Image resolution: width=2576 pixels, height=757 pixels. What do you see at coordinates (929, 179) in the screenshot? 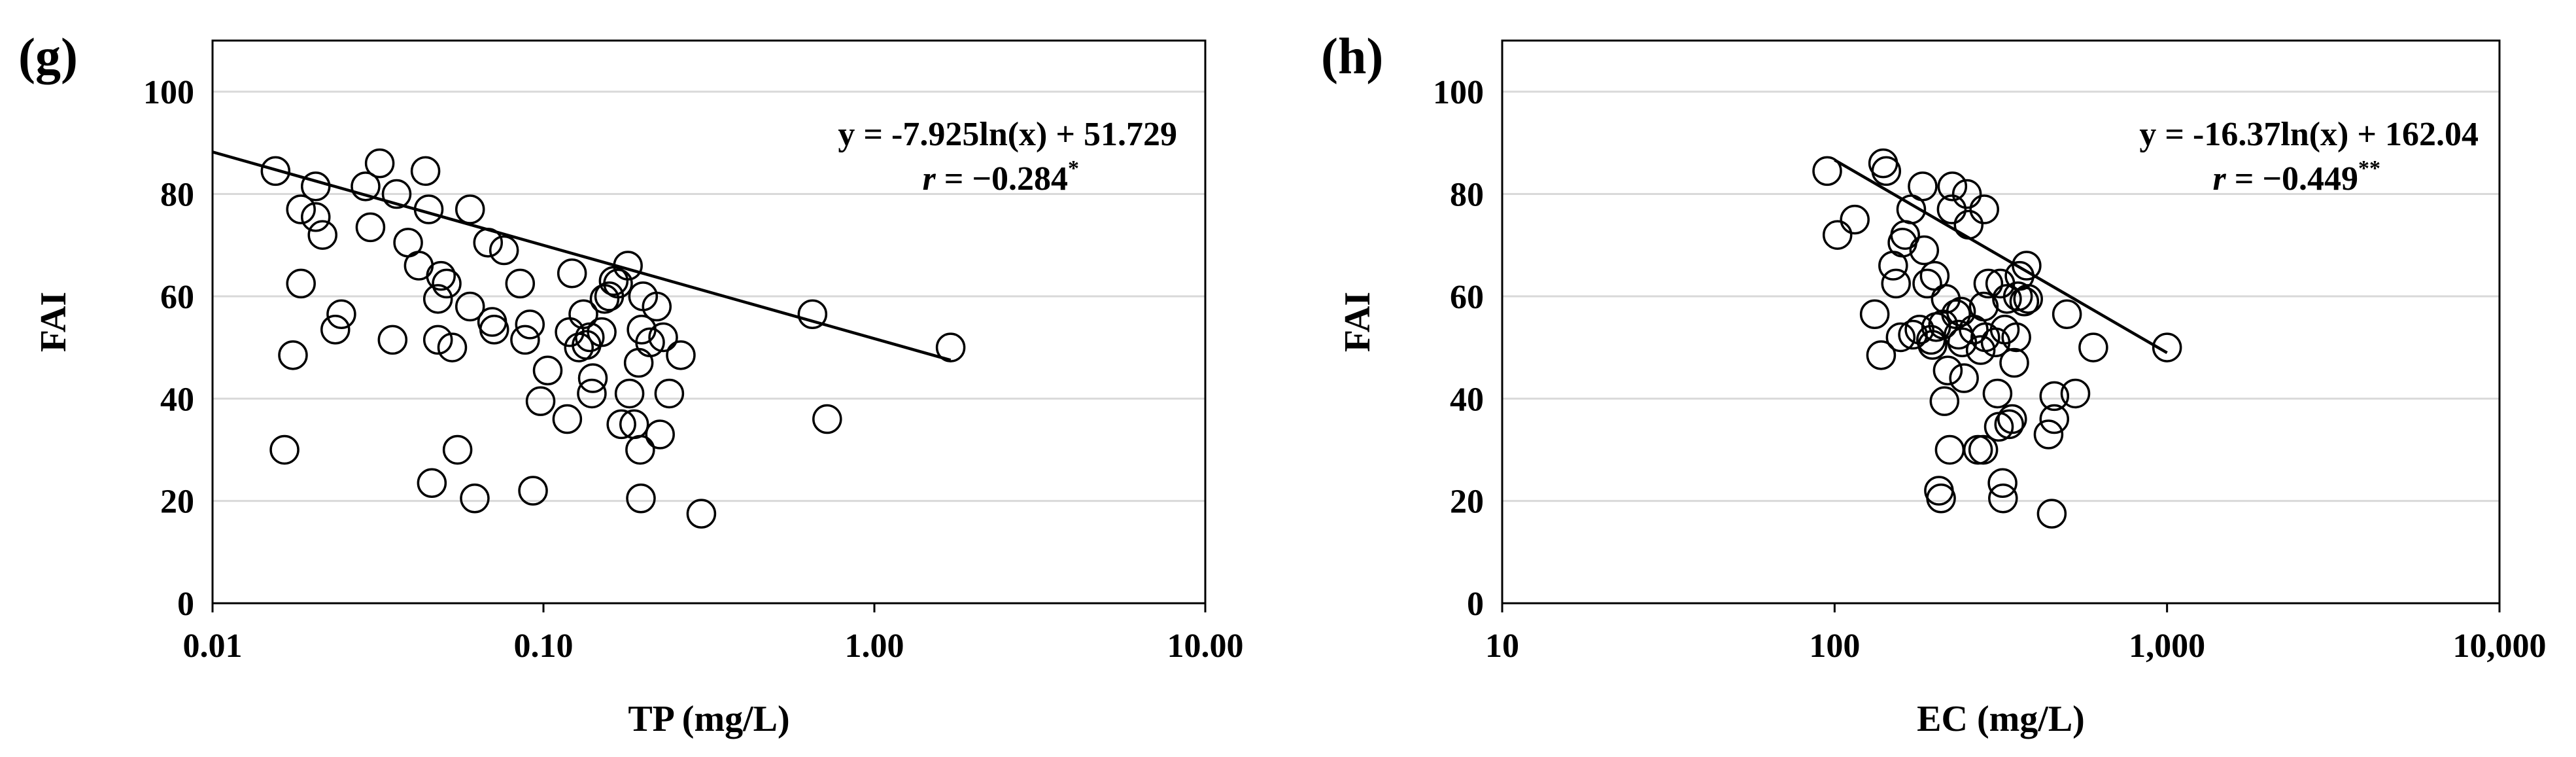
I see `r-symbol: r` at bounding box center [929, 179].